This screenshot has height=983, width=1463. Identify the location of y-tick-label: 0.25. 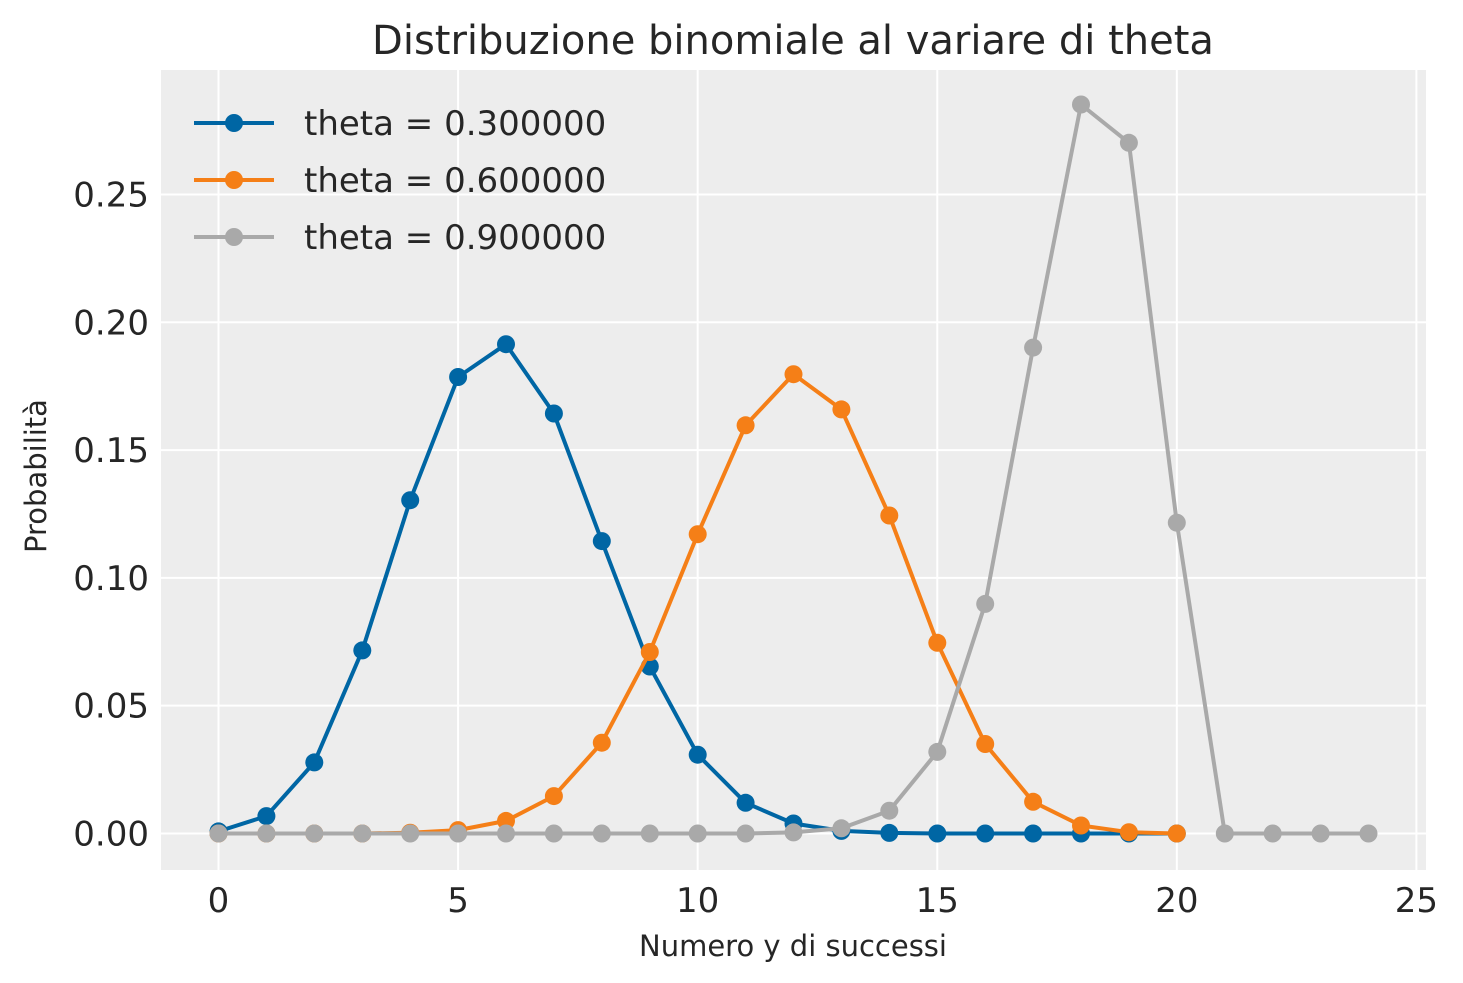
(111, 195).